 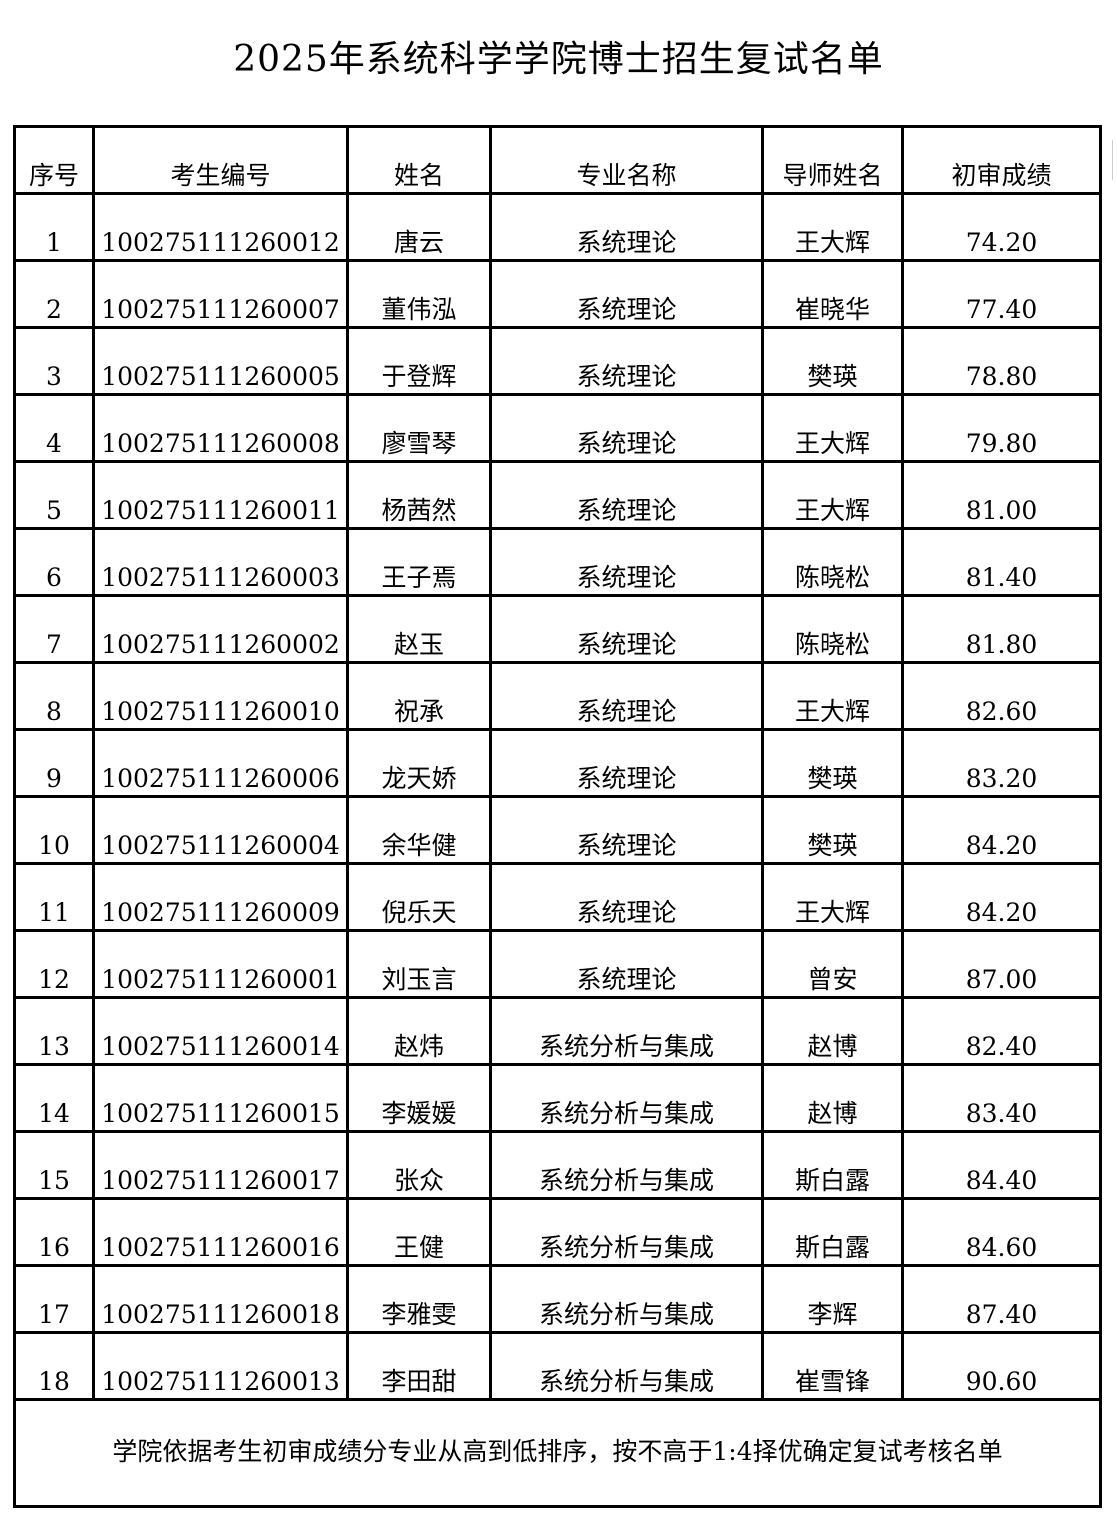 I want to click on cell-candidate-id: 100275111260015, so click(x=220, y=1098).